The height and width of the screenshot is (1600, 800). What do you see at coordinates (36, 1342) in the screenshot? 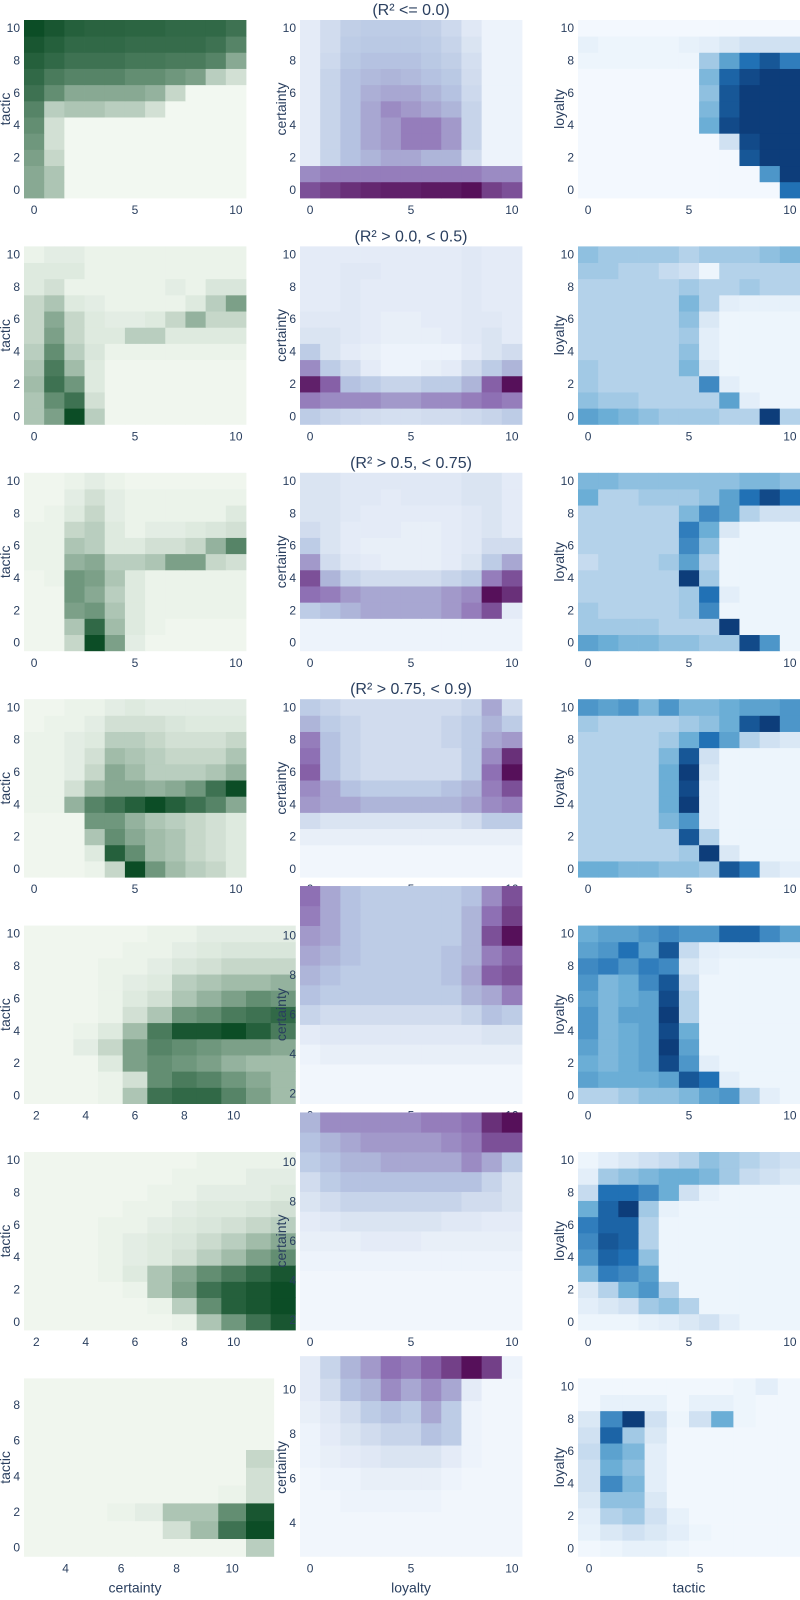
I see `x-tick-label: 2` at bounding box center [36, 1342].